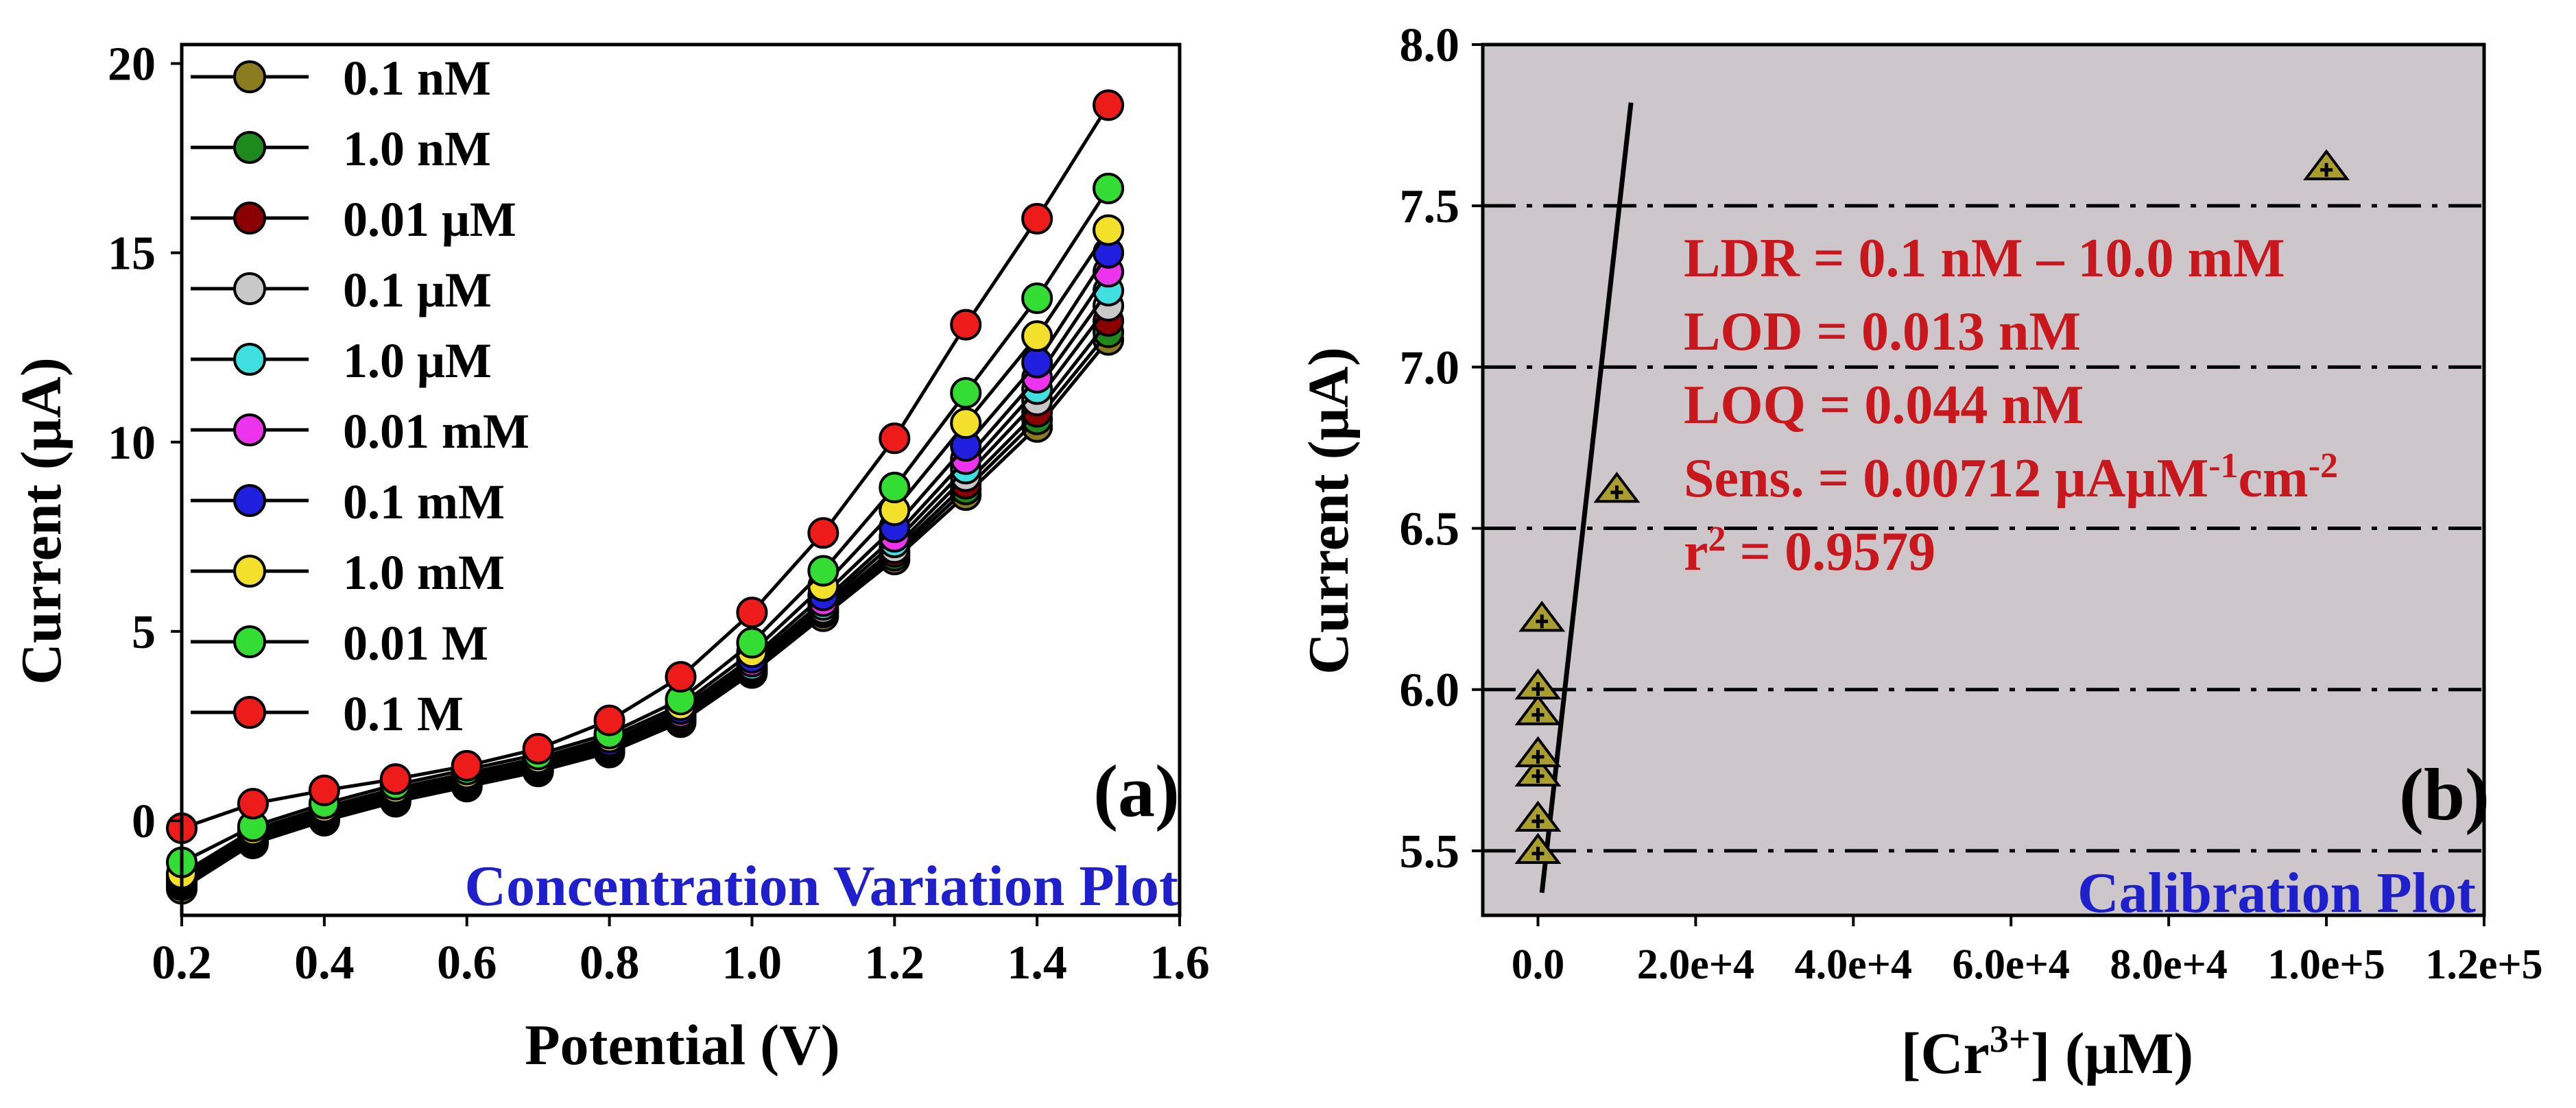 The height and width of the screenshot is (1108, 2576). Describe the element at coordinates (2276, 893) in the screenshot. I see `panel-b-title: Calibration Plot` at that location.